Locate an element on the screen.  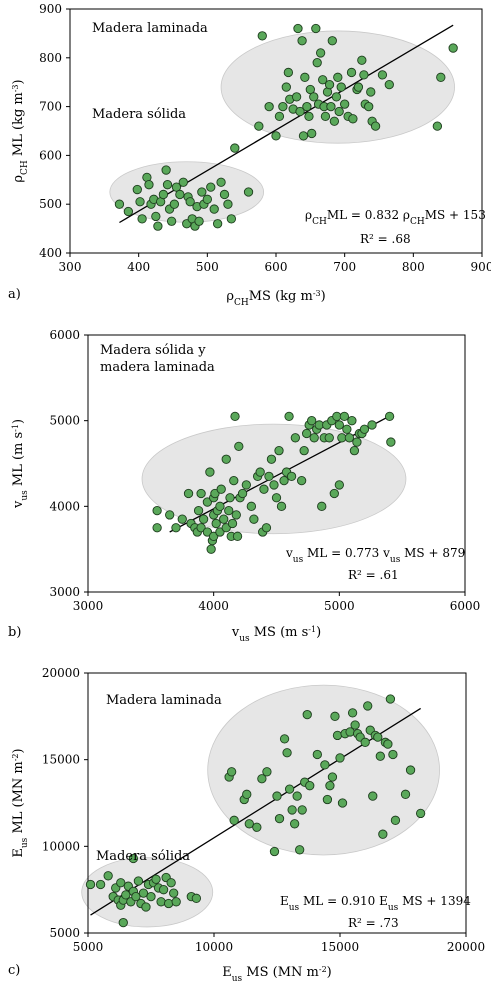
x-axis-label: ρCHMS (kg m-3) is located at coordinates (275, 299).